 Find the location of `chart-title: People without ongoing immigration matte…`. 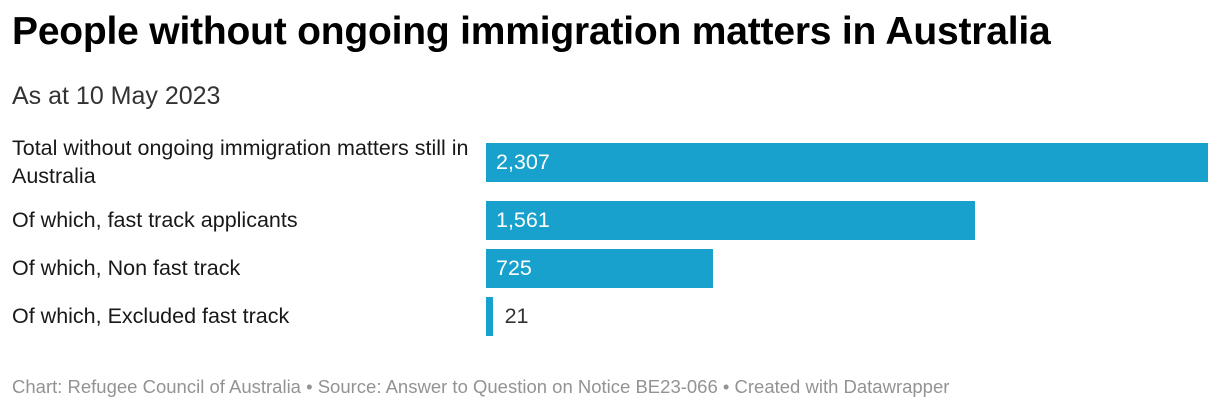

chart-title: People without ongoing immigration matte… is located at coordinates (531, 31).